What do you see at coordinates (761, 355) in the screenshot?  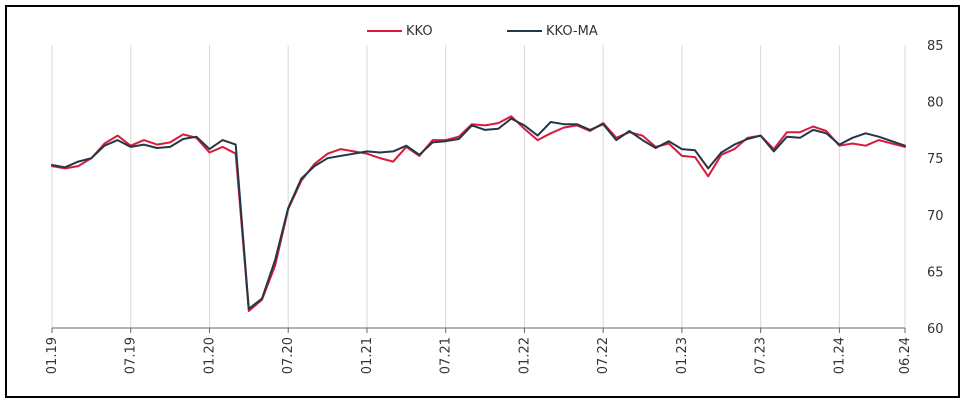 I see `x-tick-label: 07.23` at bounding box center [761, 355].